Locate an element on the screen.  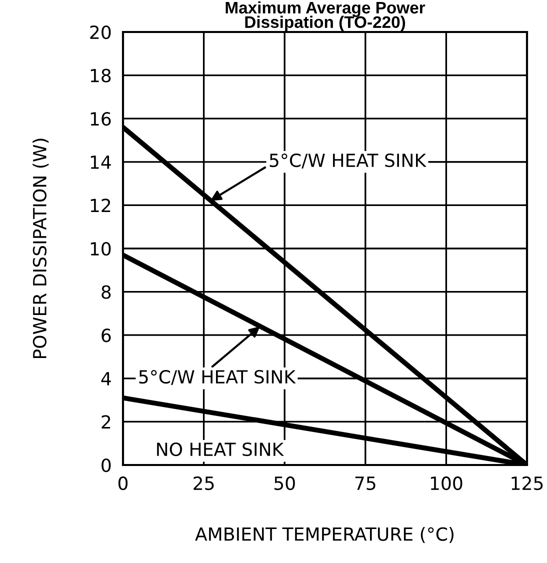
y-tick-label: 6 is located at coordinates (106, 335).